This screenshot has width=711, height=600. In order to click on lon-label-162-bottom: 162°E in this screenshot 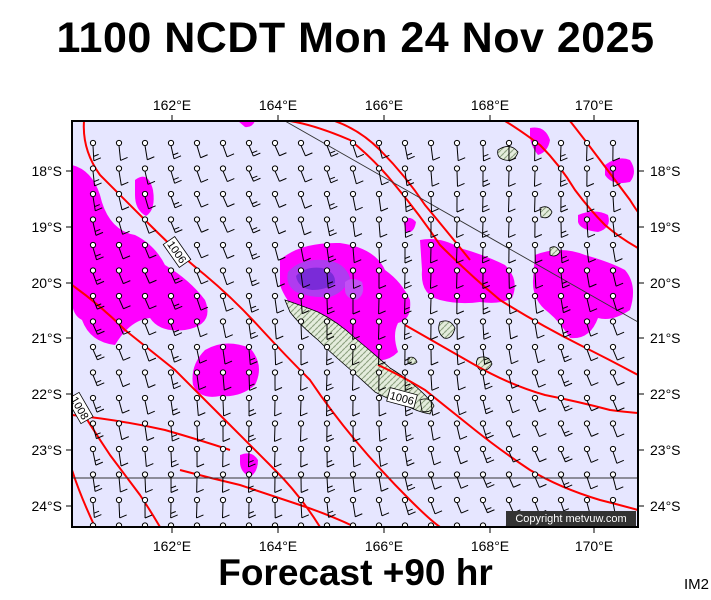, I will do `click(172, 546)`.